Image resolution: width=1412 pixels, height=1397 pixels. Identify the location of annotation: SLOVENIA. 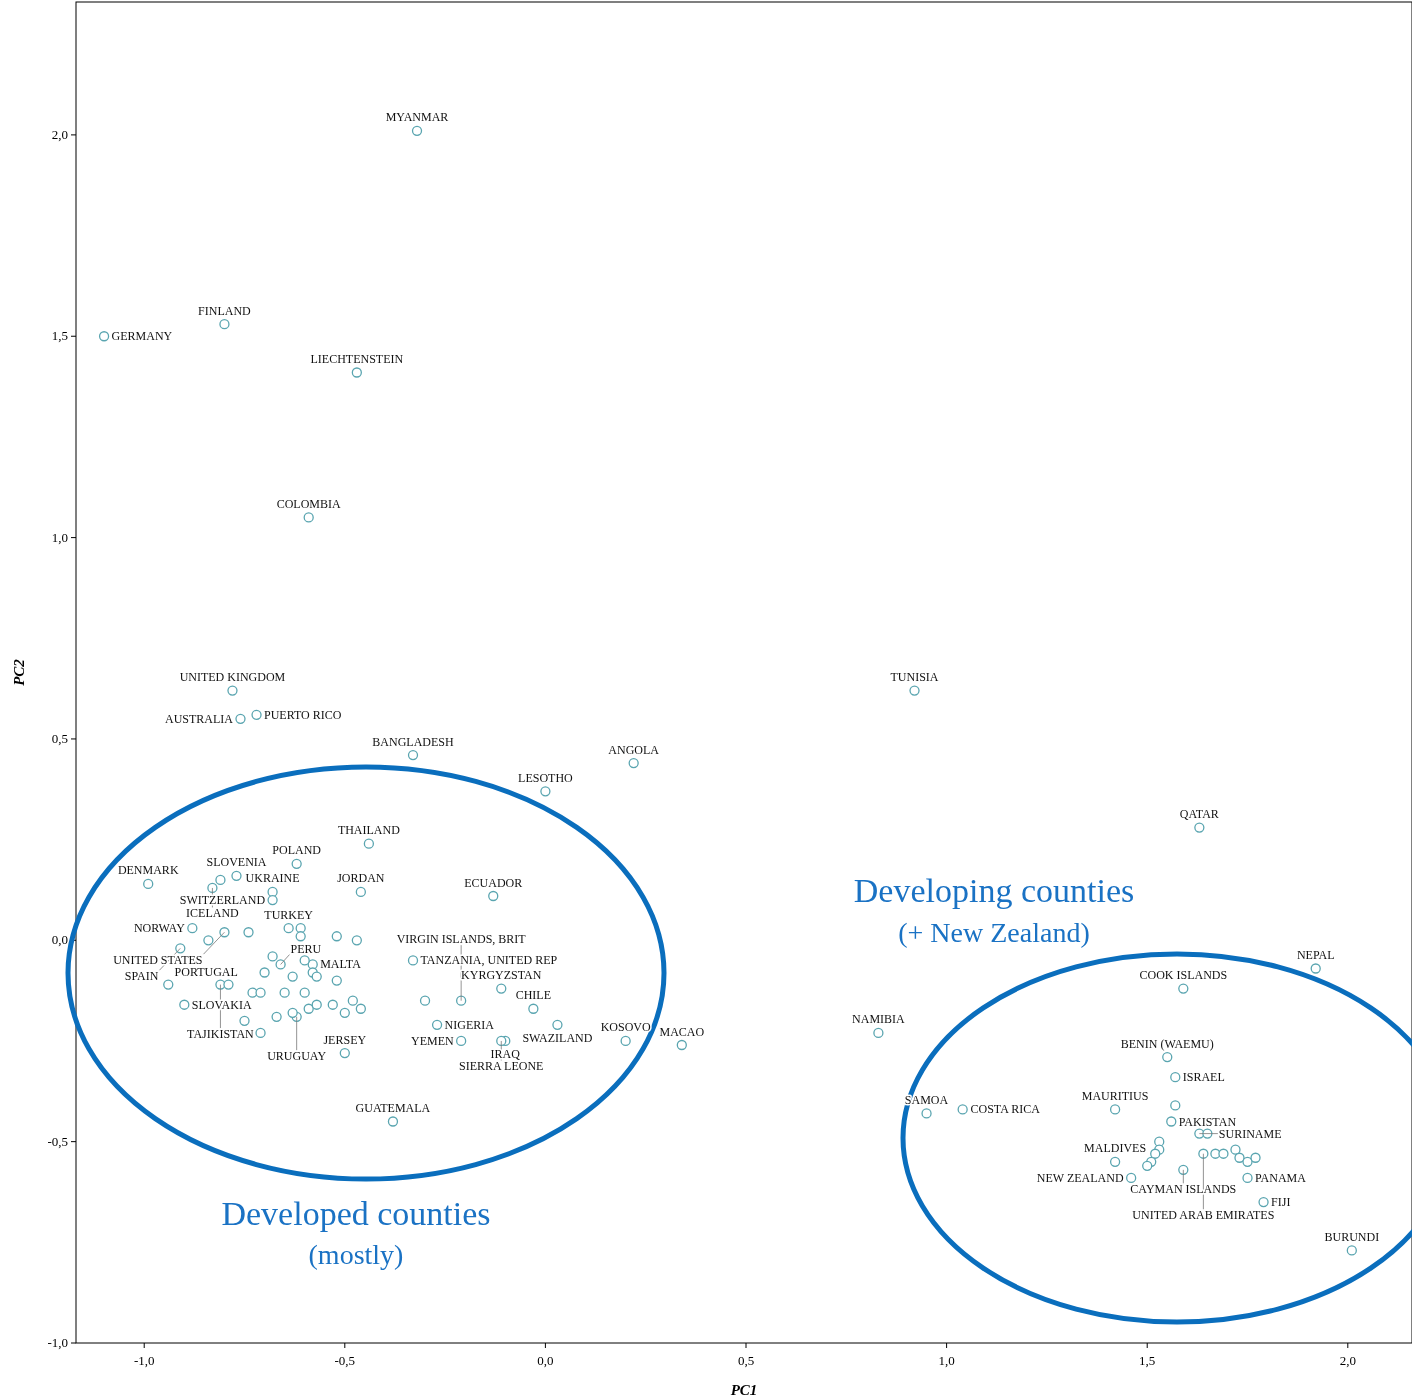
(236, 862).